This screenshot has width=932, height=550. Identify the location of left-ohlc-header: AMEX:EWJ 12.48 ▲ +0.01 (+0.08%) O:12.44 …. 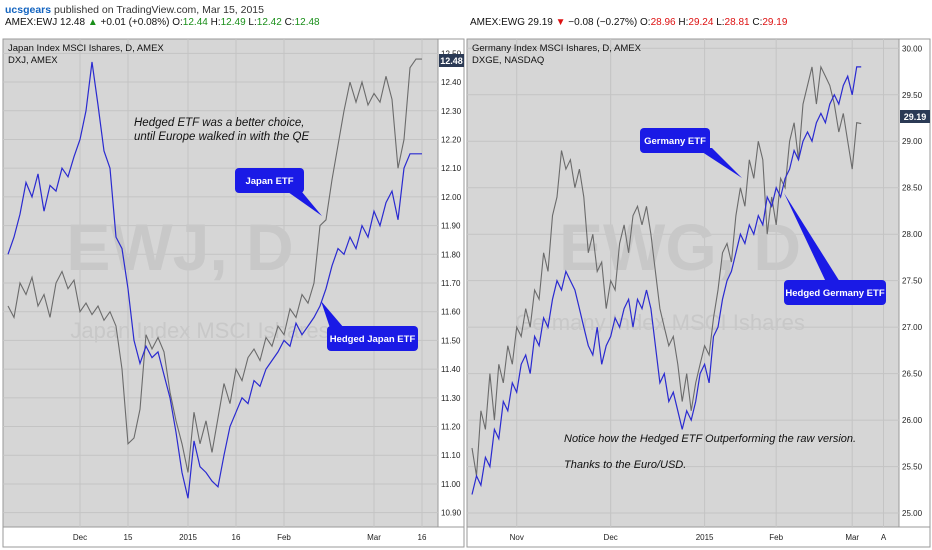
(162, 22).